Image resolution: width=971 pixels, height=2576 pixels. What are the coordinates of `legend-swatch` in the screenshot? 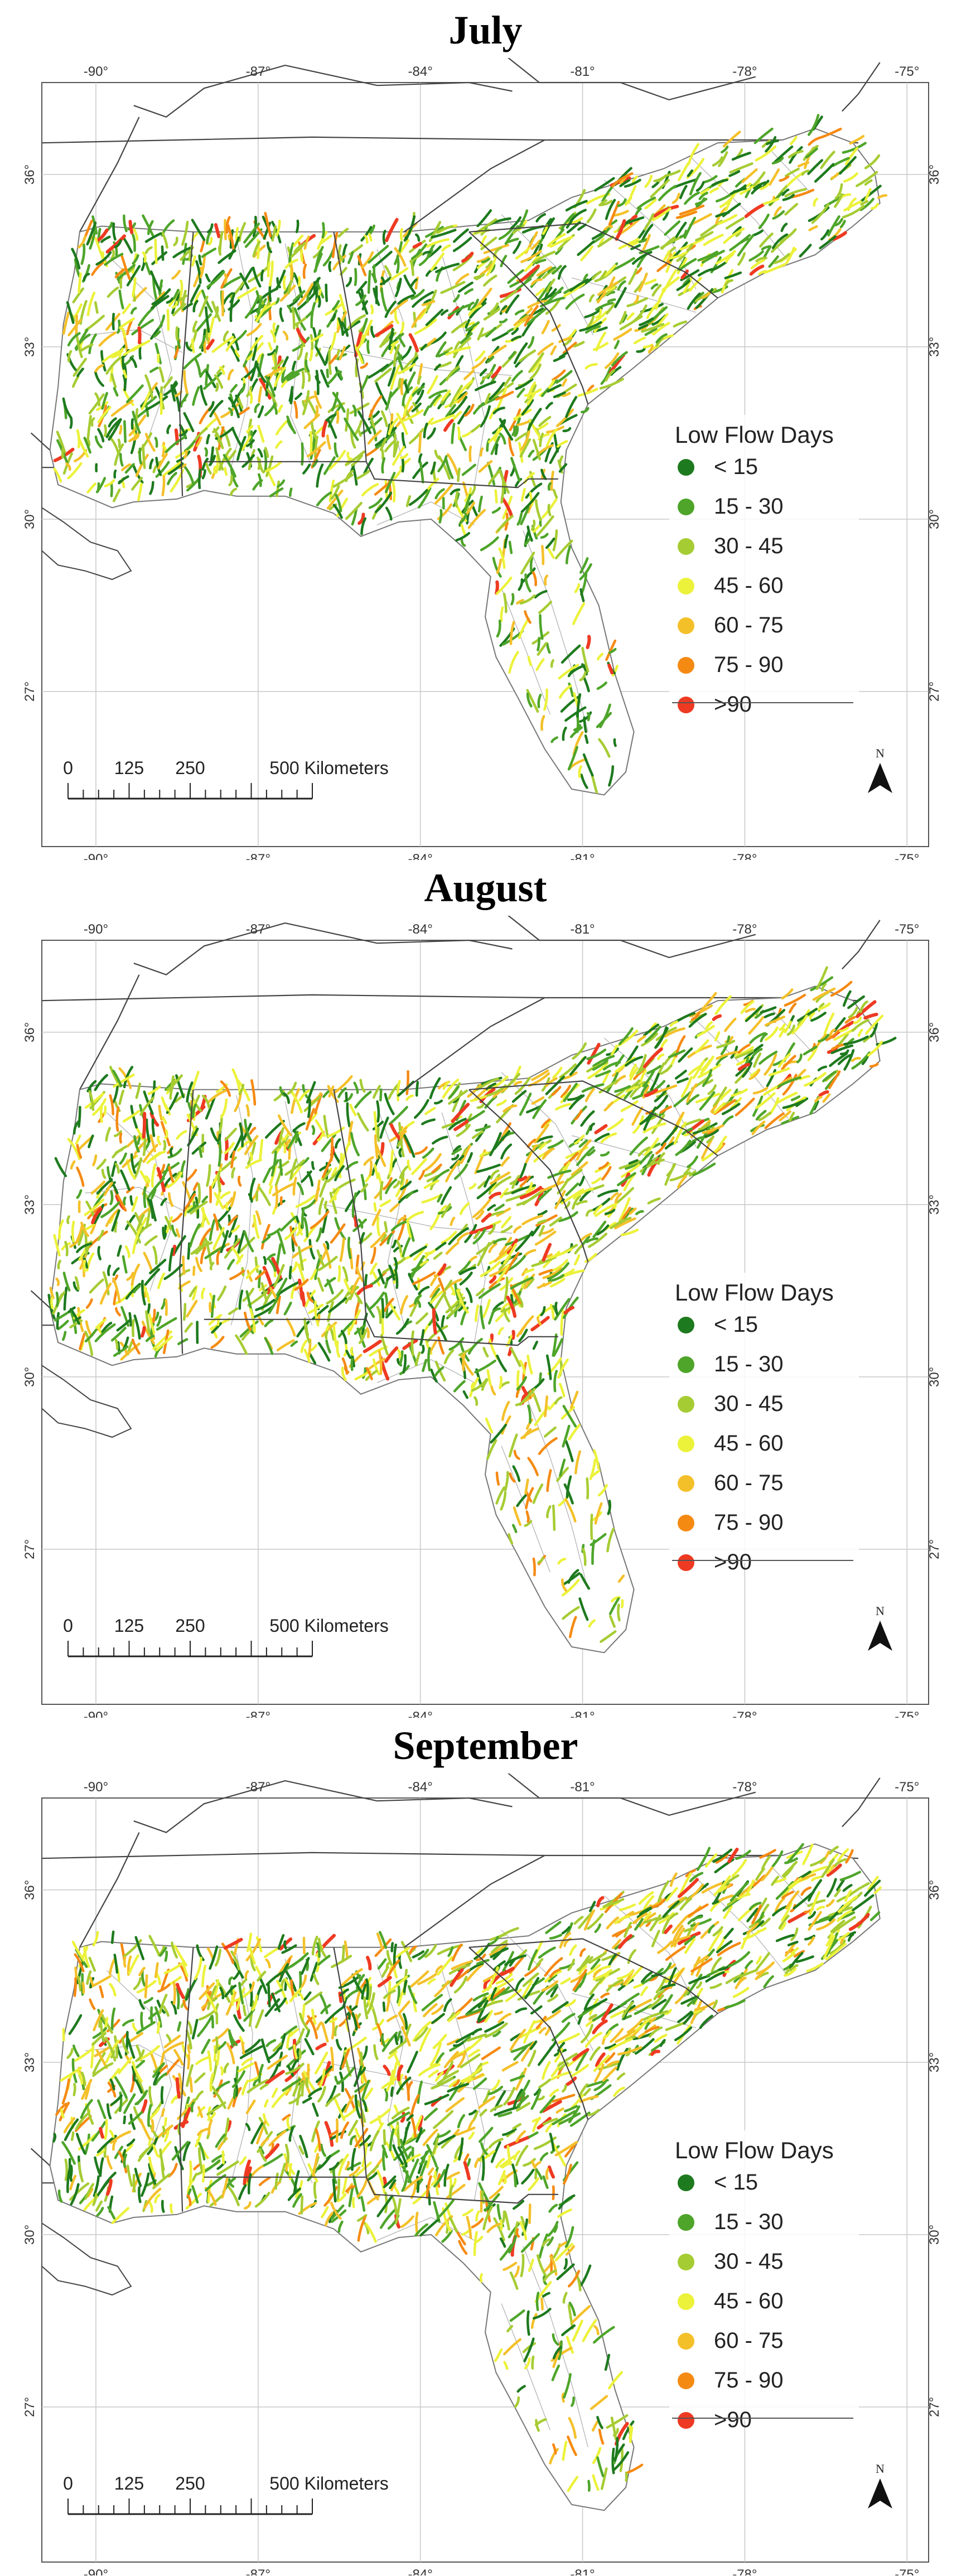 It's located at (686, 1325).